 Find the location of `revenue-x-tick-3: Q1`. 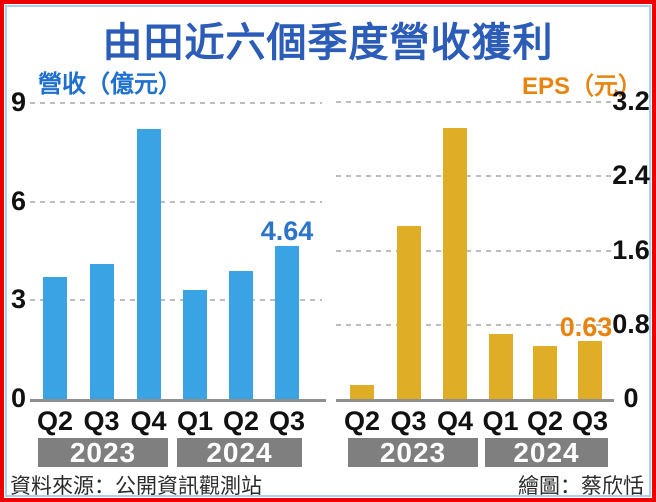

revenue-x-tick-3: Q1 is located at coordinates (195, 421).